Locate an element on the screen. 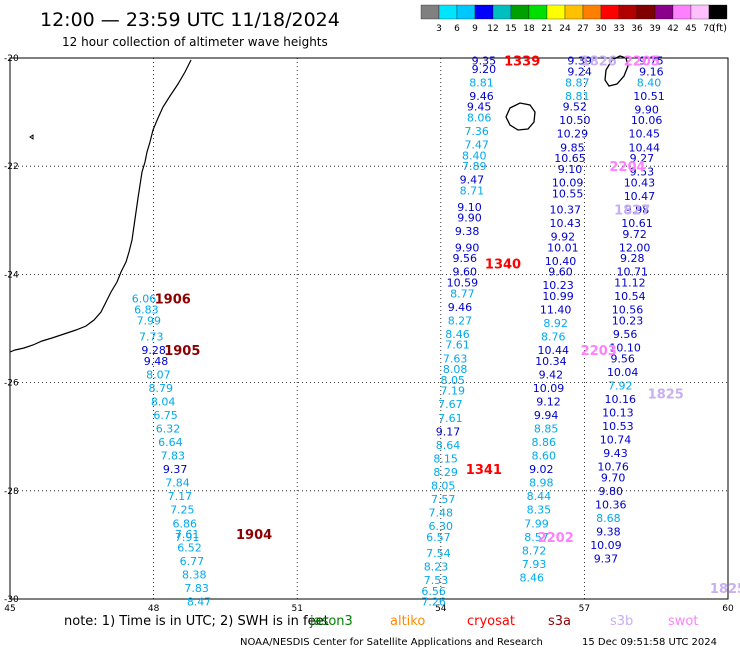 The image size is (740, 650). wave-height-value: 8.85 is located at coordinates (546, 429).